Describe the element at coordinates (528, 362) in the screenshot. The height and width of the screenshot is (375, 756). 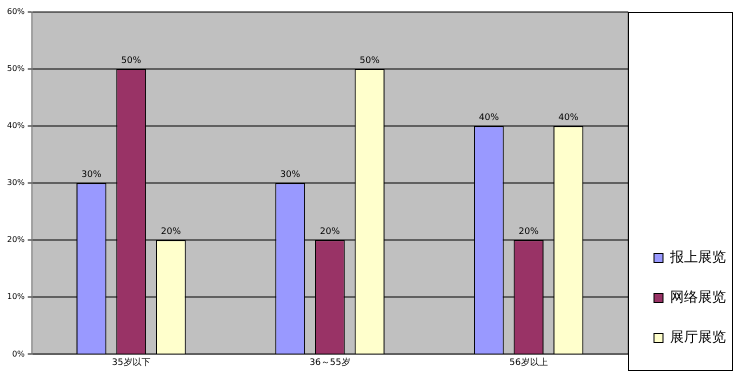
I see `x-tick-label: 56岁以上` at that location.